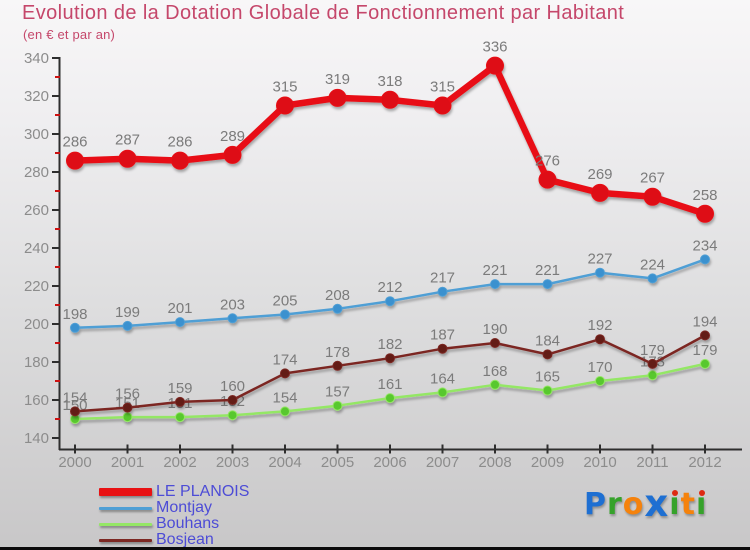  I want to click on y-tick-label: 340, so click(36, 58).